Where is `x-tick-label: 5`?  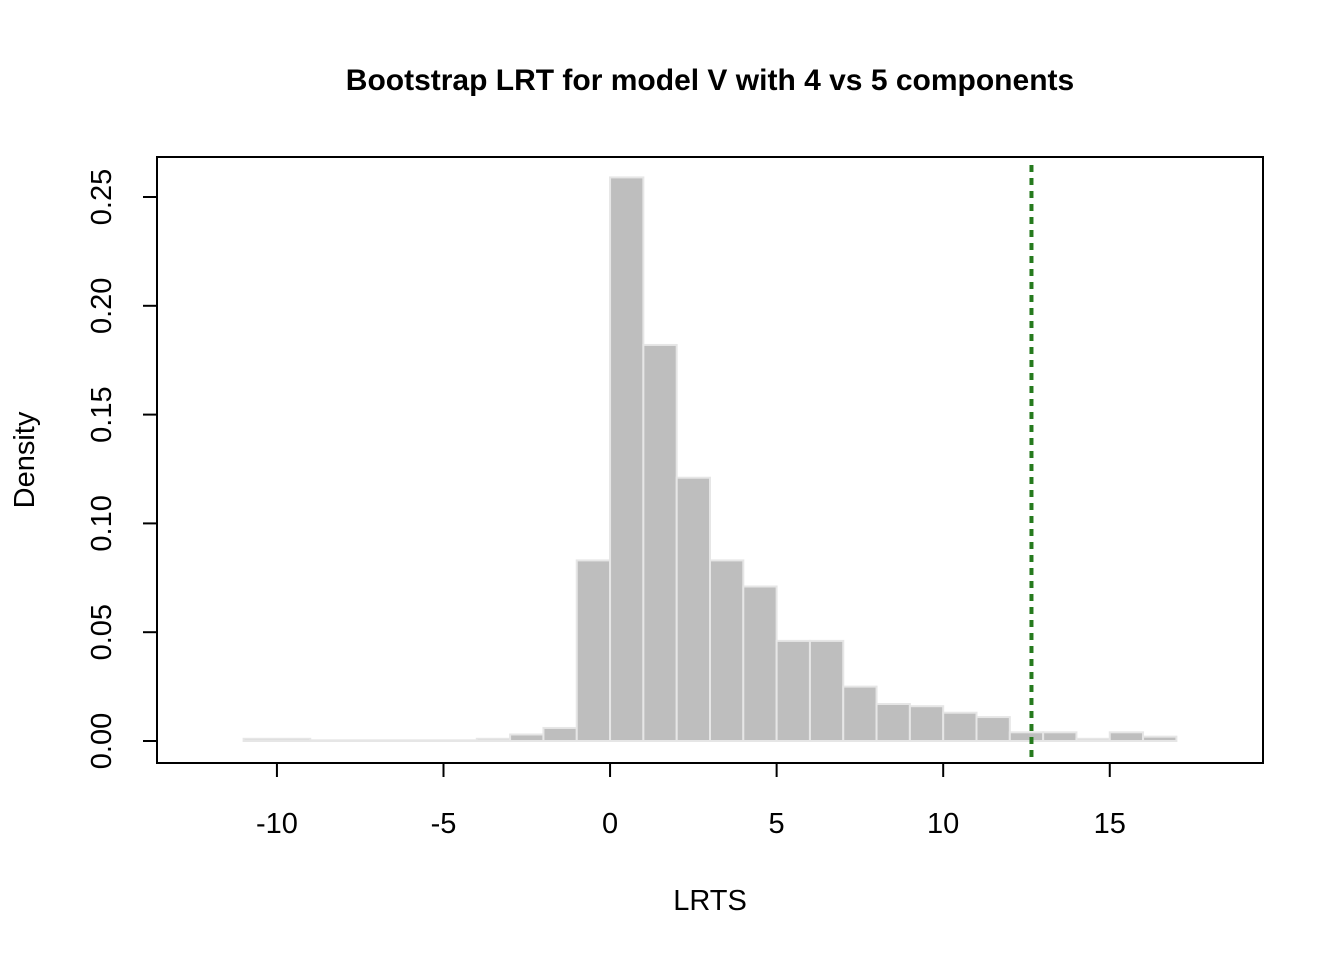 x-tick-label: 5 is located at coordinates (777, 824).